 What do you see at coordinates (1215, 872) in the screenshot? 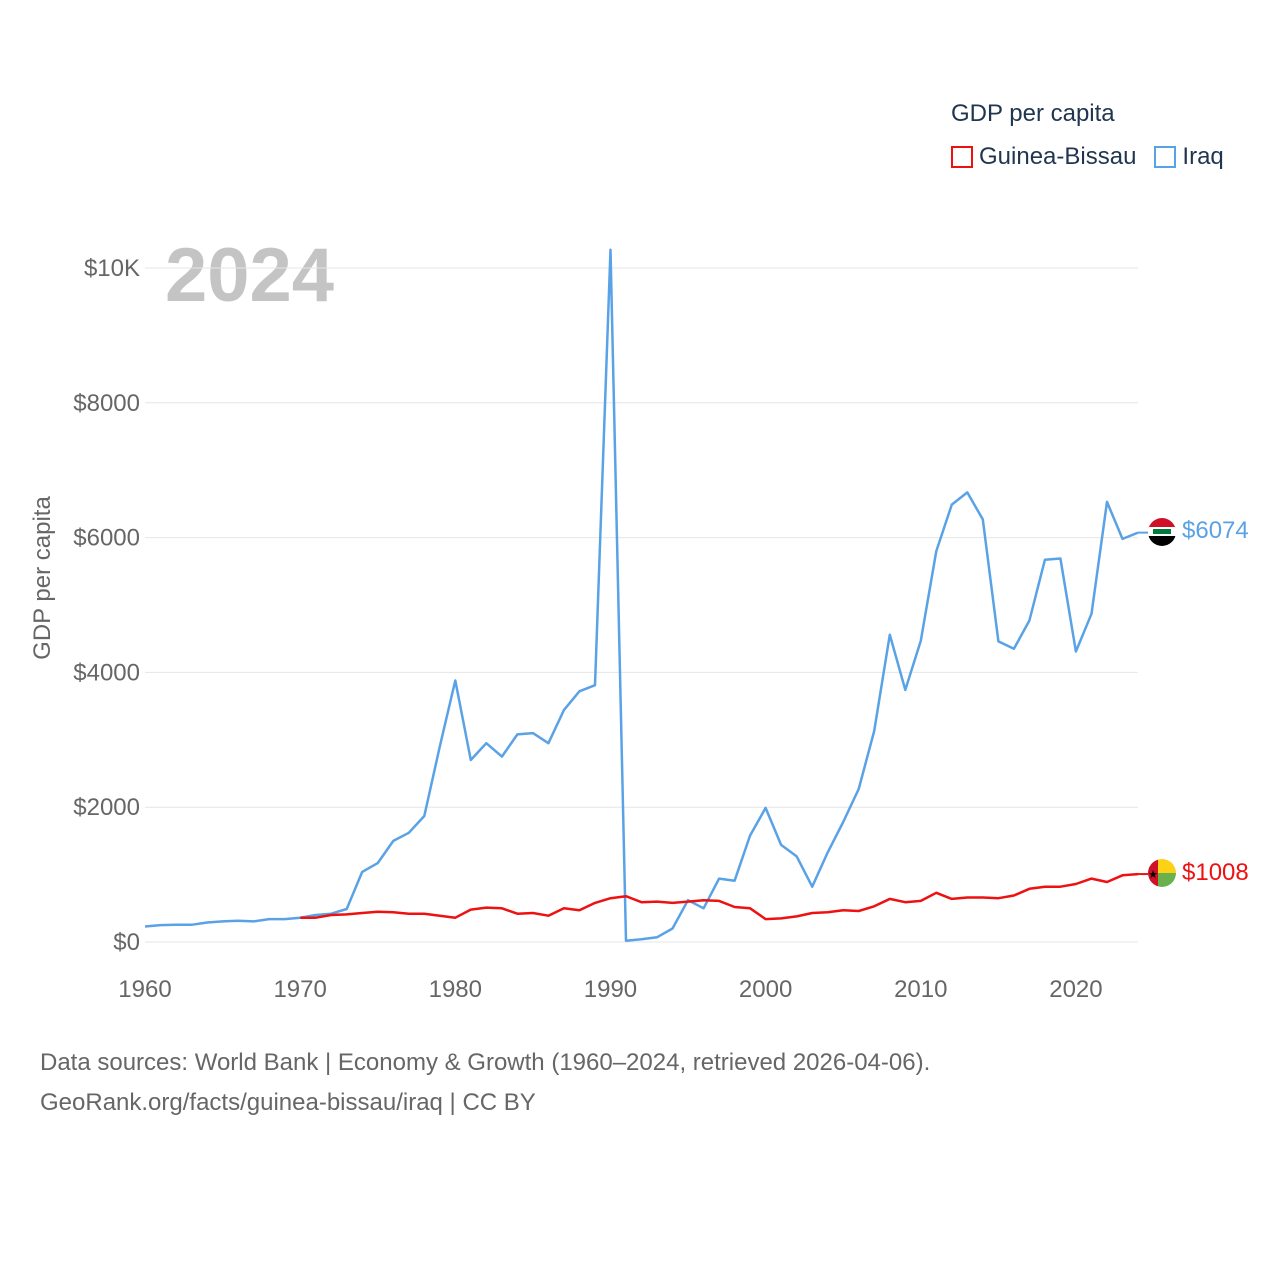
I see `end-label-guinea-bissau: $1008` at bounding box center [1215, 872].